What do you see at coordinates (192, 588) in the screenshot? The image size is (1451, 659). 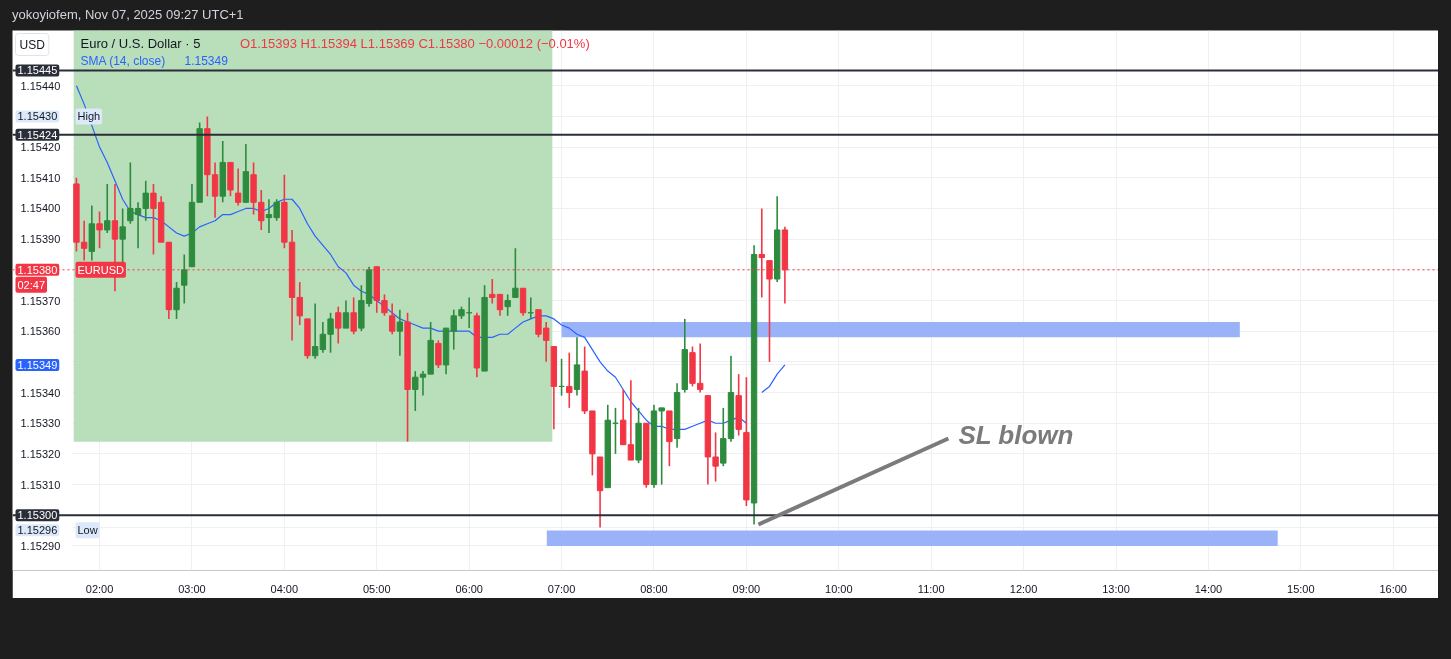 I see `x-tick-label: 03:00` at bounding box center [192, 588].